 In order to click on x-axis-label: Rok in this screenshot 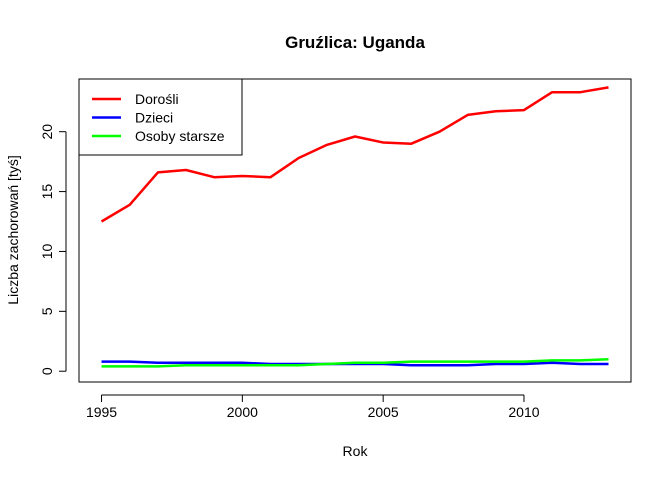, I will do `click(356, 451)`.